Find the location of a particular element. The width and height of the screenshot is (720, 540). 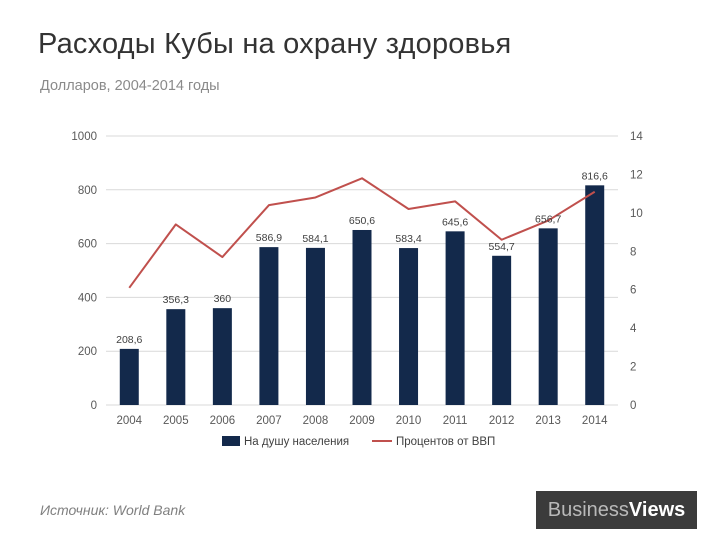

y-right-tick-label: 10 is located at coordinates (636, 214).